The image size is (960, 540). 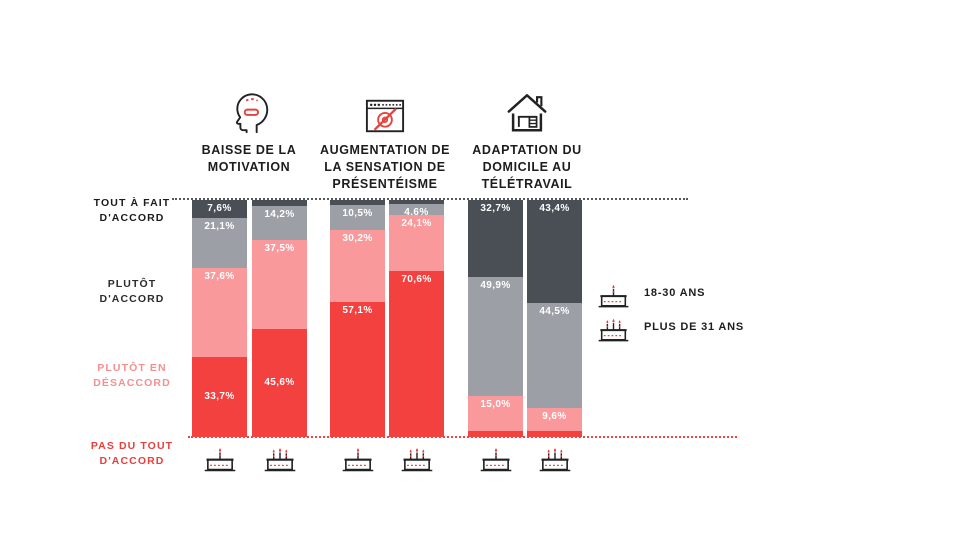 I want to click on bar-presenteisme-31-plus: 4,6% 24,1% 70,6%, so click(x=416, y=318).